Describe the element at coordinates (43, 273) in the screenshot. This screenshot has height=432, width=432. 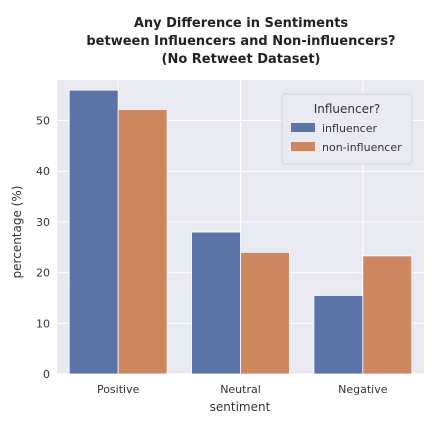
I see `y-tick-20: 20` at that location.